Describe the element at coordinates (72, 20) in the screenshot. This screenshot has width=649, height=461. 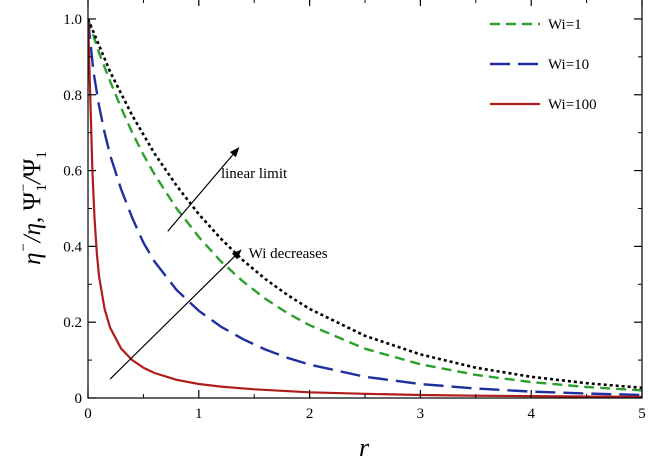
I see `y-tick-label: 1.0` at that location.